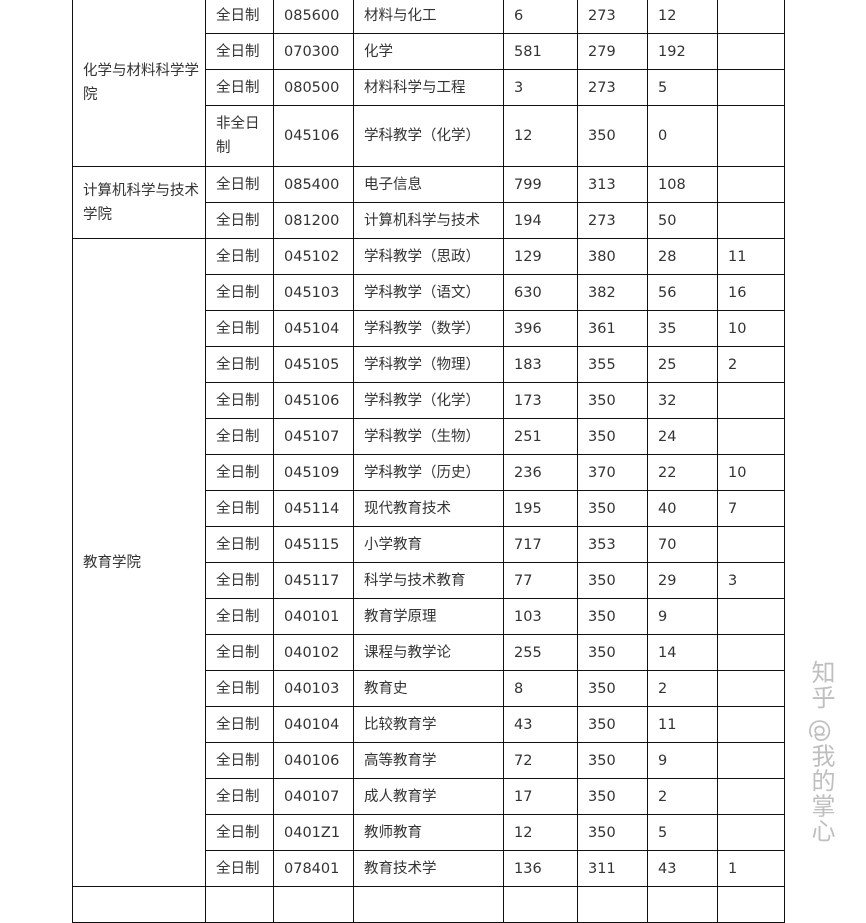 The image size is (866, 923). Describe the element at coordinates (540, 760) in the screenshot. I see `applicants-cell: 72` at that location.